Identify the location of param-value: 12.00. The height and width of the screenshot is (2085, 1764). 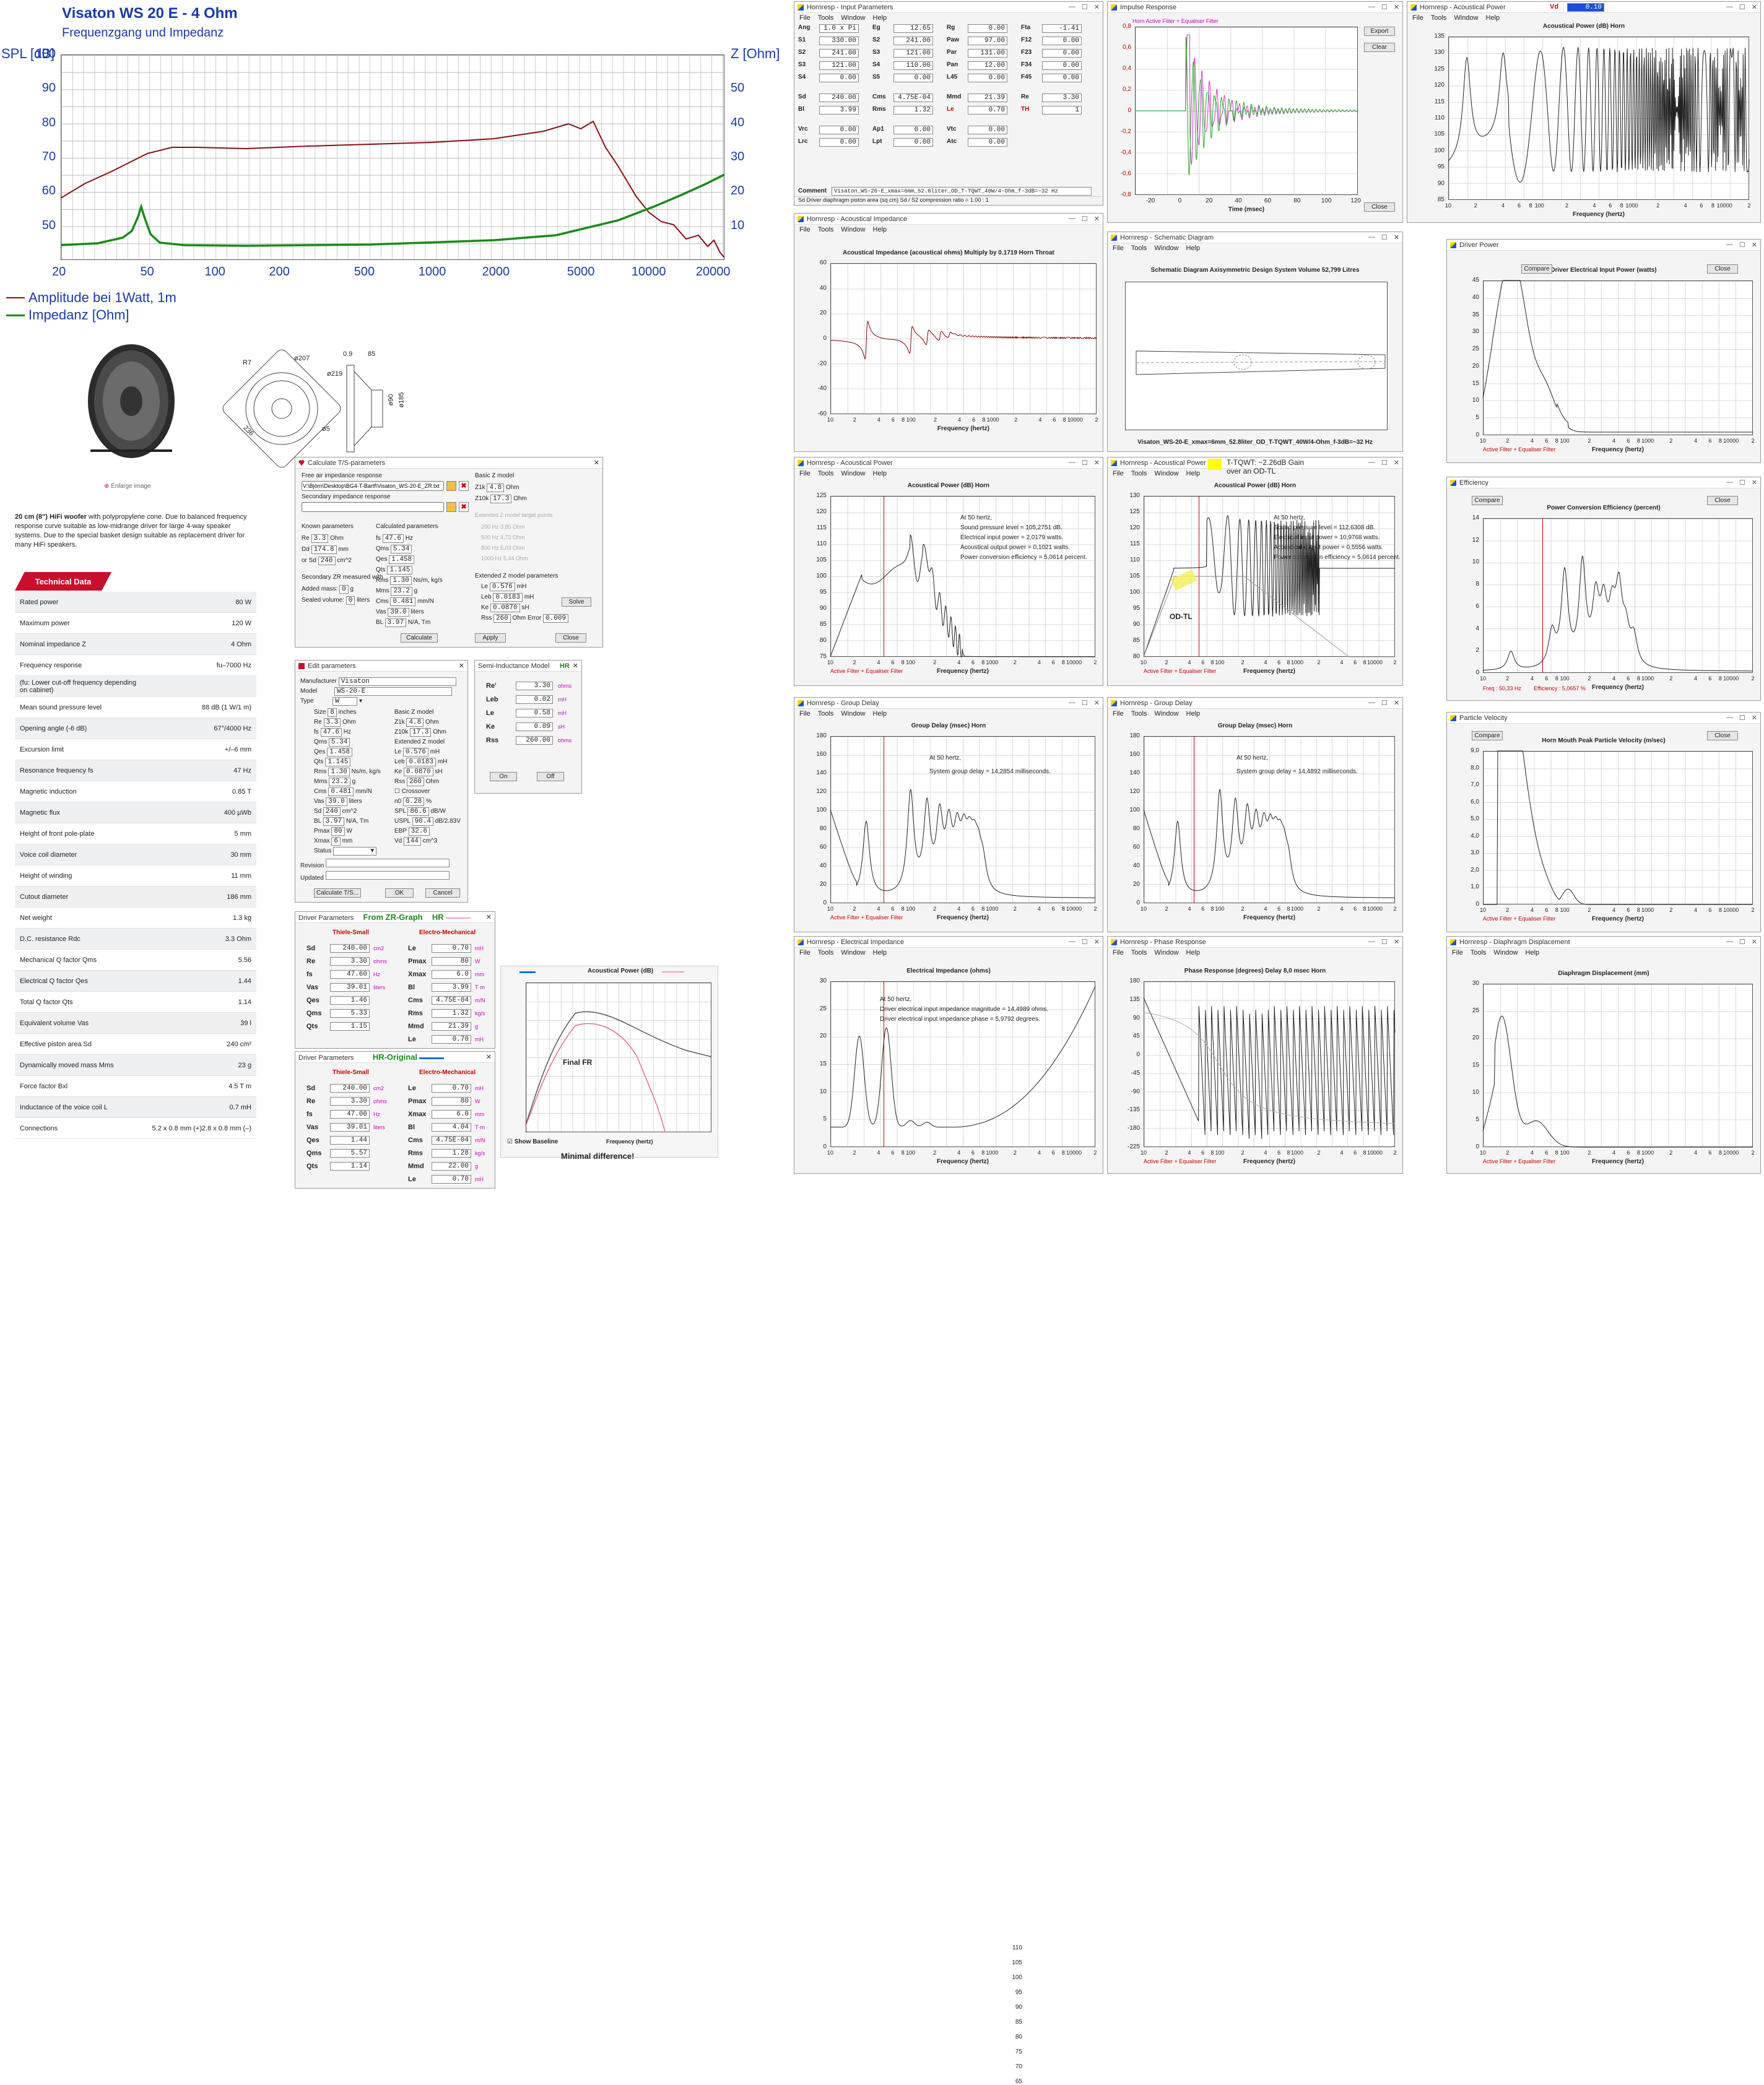
(987, 65).